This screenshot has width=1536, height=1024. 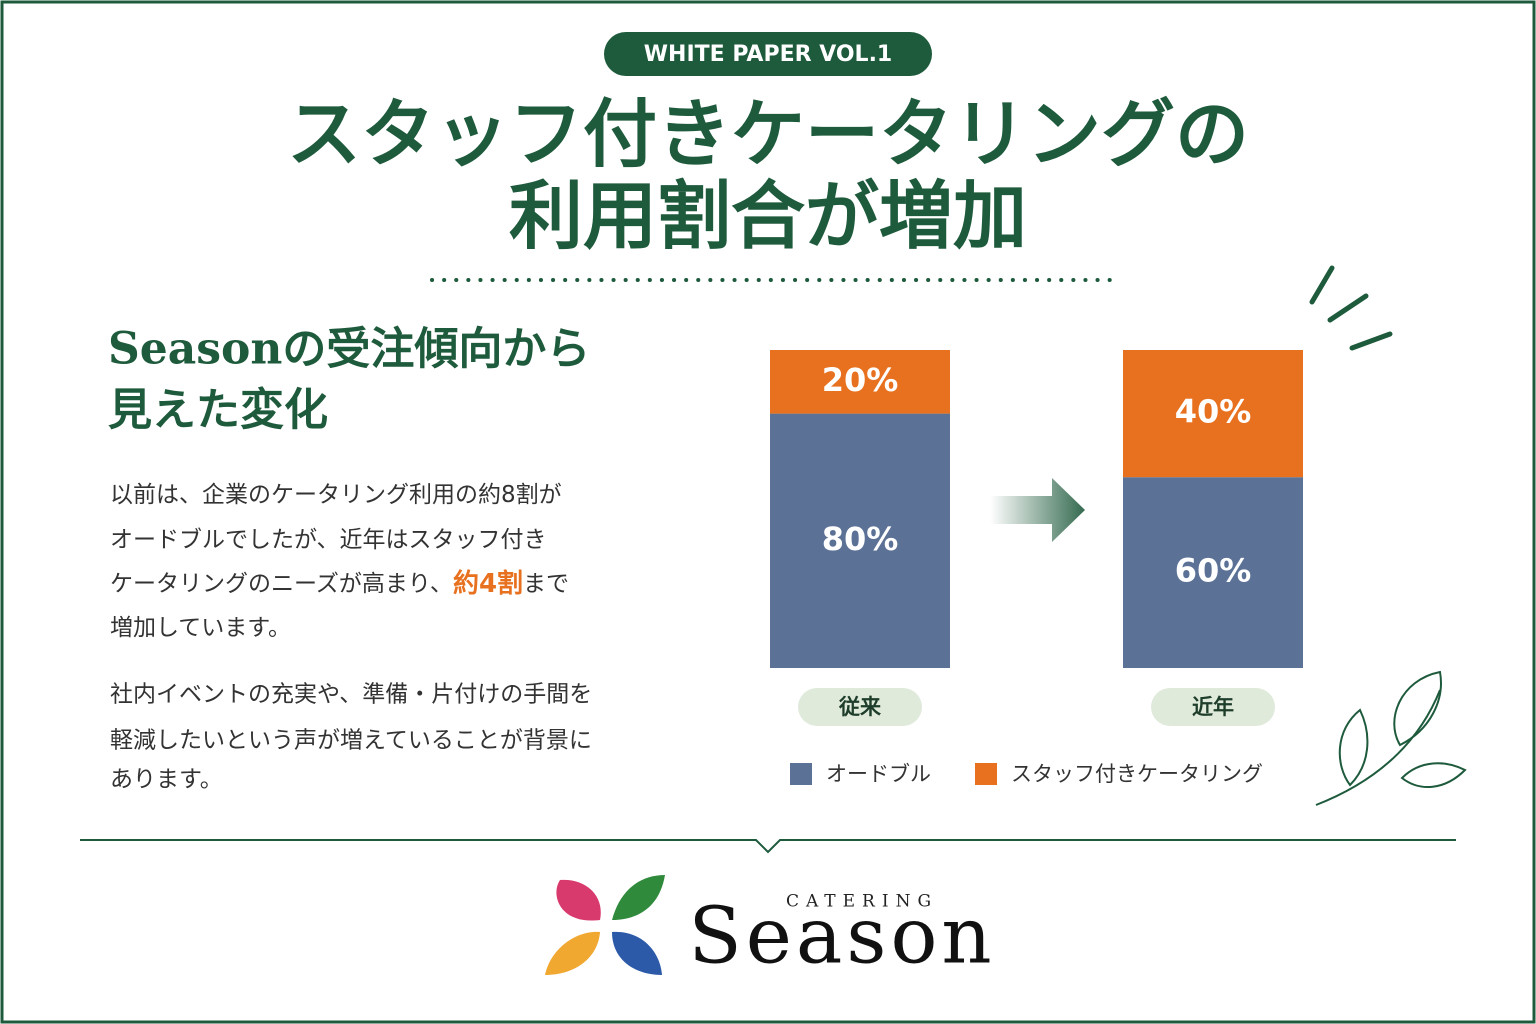 I want to click on category-label: 従来, so click(x=860, y=707).